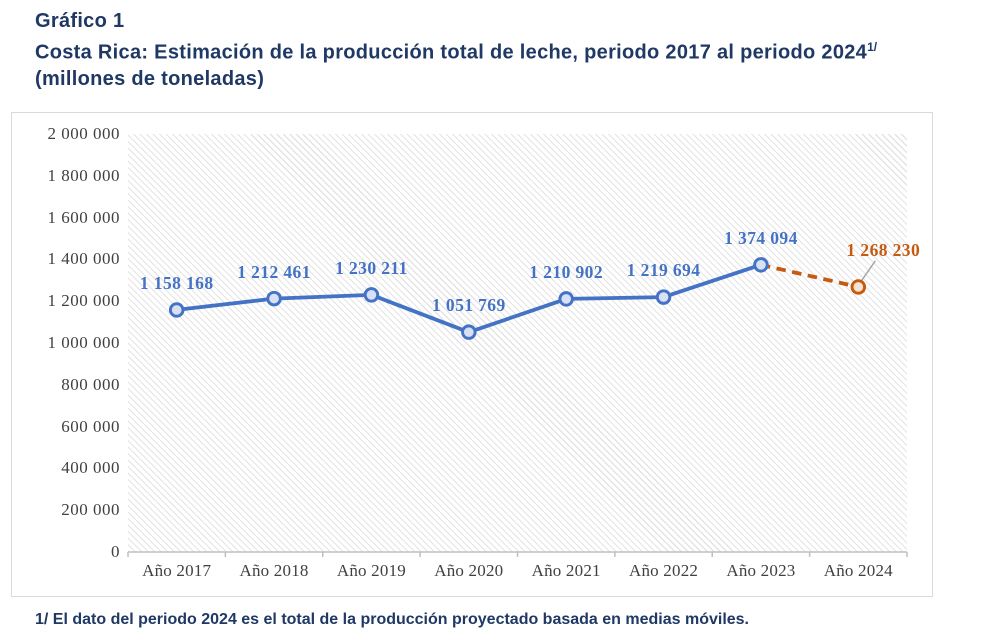 The image size is (1000, 644). Describe the element at coordinates (469, 570) in the screenshot. I see `x-tick-label: Año 2020` at that location.